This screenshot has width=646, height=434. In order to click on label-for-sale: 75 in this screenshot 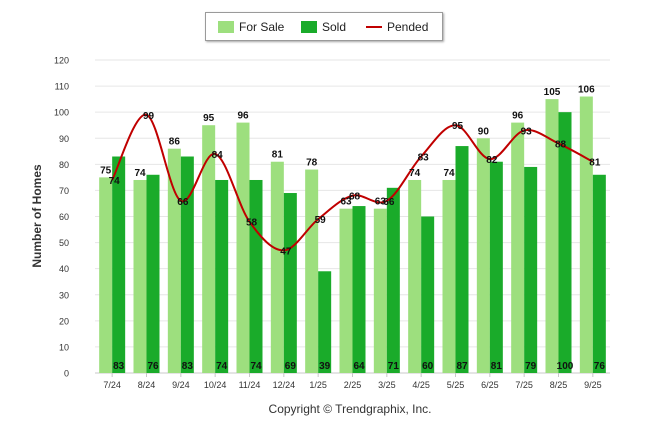, I will do `click(106, 170)`.